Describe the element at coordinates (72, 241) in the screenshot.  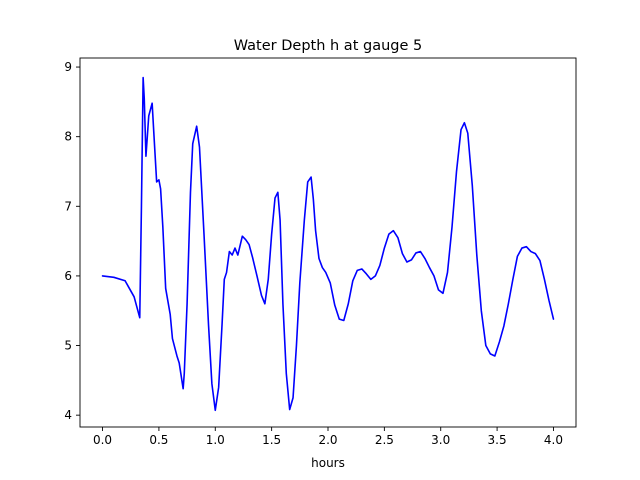
I see `y-axis-ticks: 4 5 6 7 8 9` at that location.